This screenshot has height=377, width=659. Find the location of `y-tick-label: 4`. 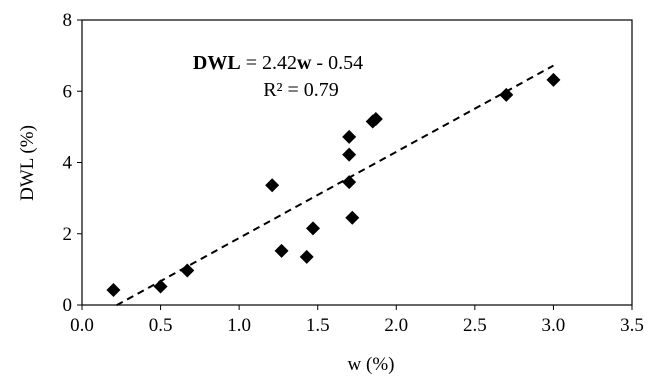

y-tick-label: 4 is located at coordinates (68, 163).